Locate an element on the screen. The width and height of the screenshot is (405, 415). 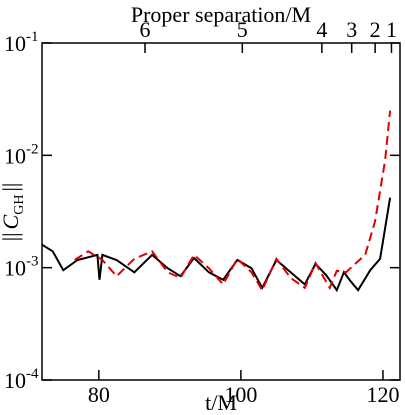
x-tick-label: 80 is located at coordinates (99, 394).